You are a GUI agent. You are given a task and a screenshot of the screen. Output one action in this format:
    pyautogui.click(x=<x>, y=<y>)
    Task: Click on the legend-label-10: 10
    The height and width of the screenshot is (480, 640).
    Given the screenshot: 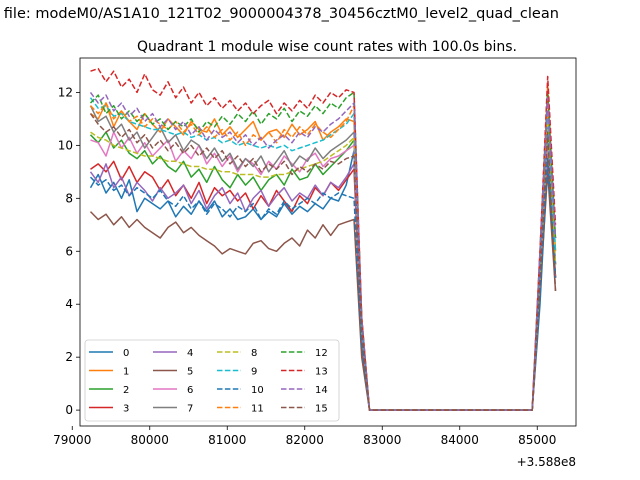 What is the action you would take?
    pyautogui.click(x=257, y=390)
    